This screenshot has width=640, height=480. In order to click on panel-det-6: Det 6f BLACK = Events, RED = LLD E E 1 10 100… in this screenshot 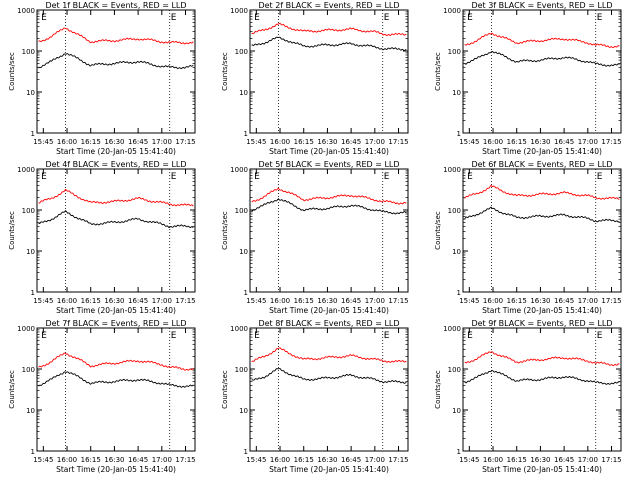, I will do `click(528, 237)`.